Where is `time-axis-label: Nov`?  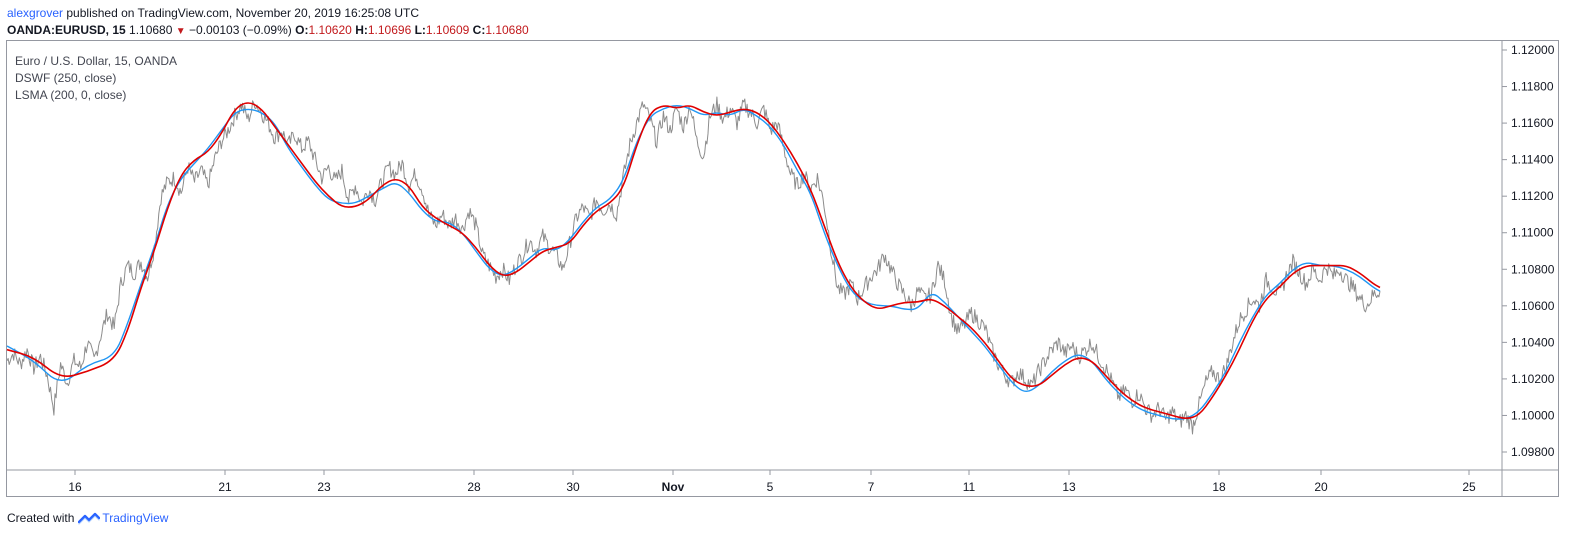 time-axis-label: Nov is located at coordinates (673, 487).